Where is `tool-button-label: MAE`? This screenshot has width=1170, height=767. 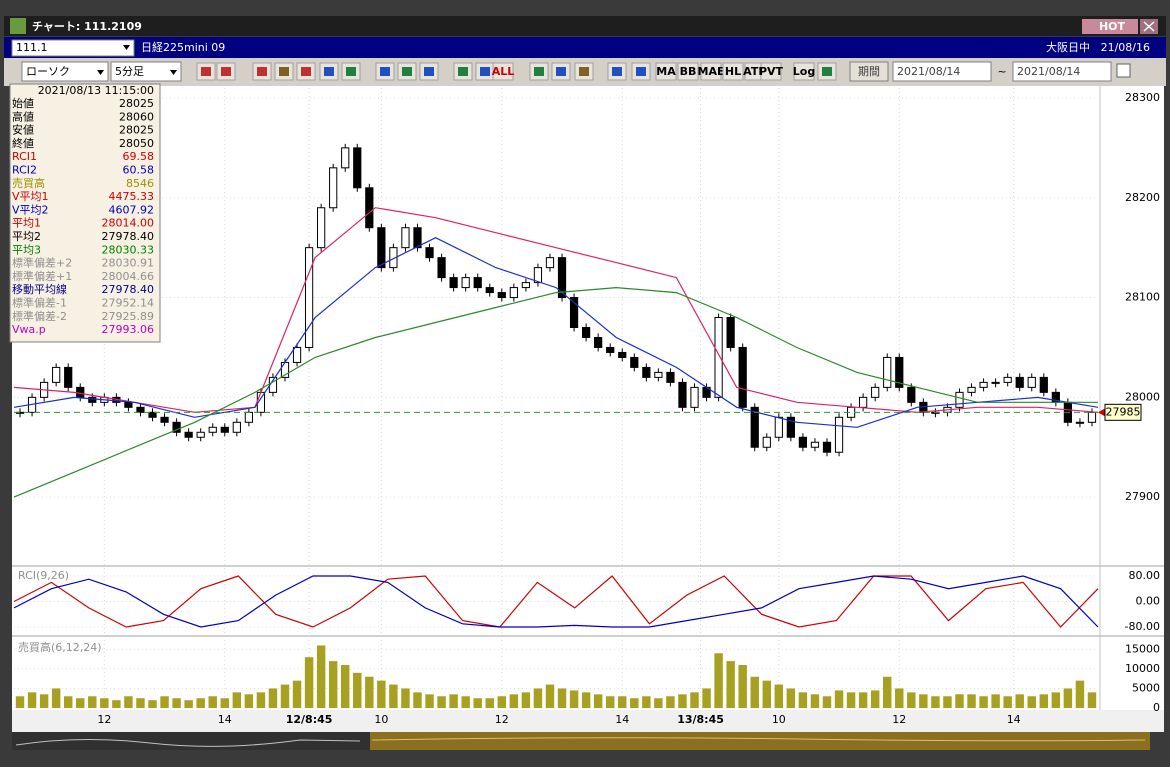 tool-button-label: MAE is located at coordinates (711, 71).